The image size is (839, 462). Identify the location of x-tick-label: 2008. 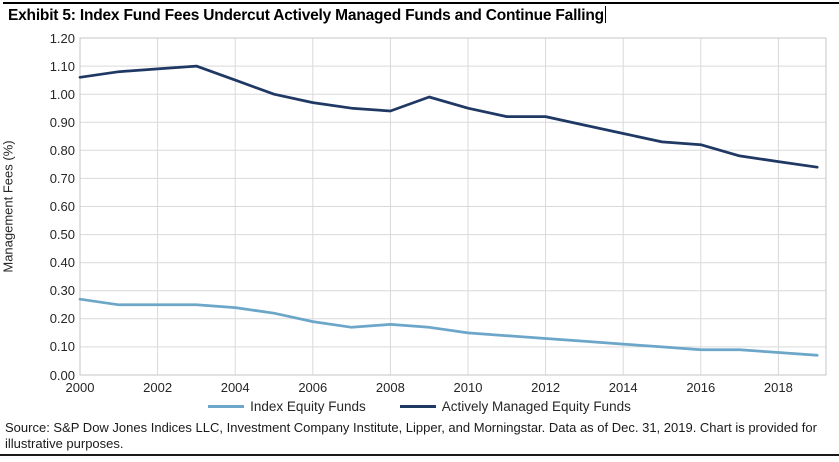
(390, 387).